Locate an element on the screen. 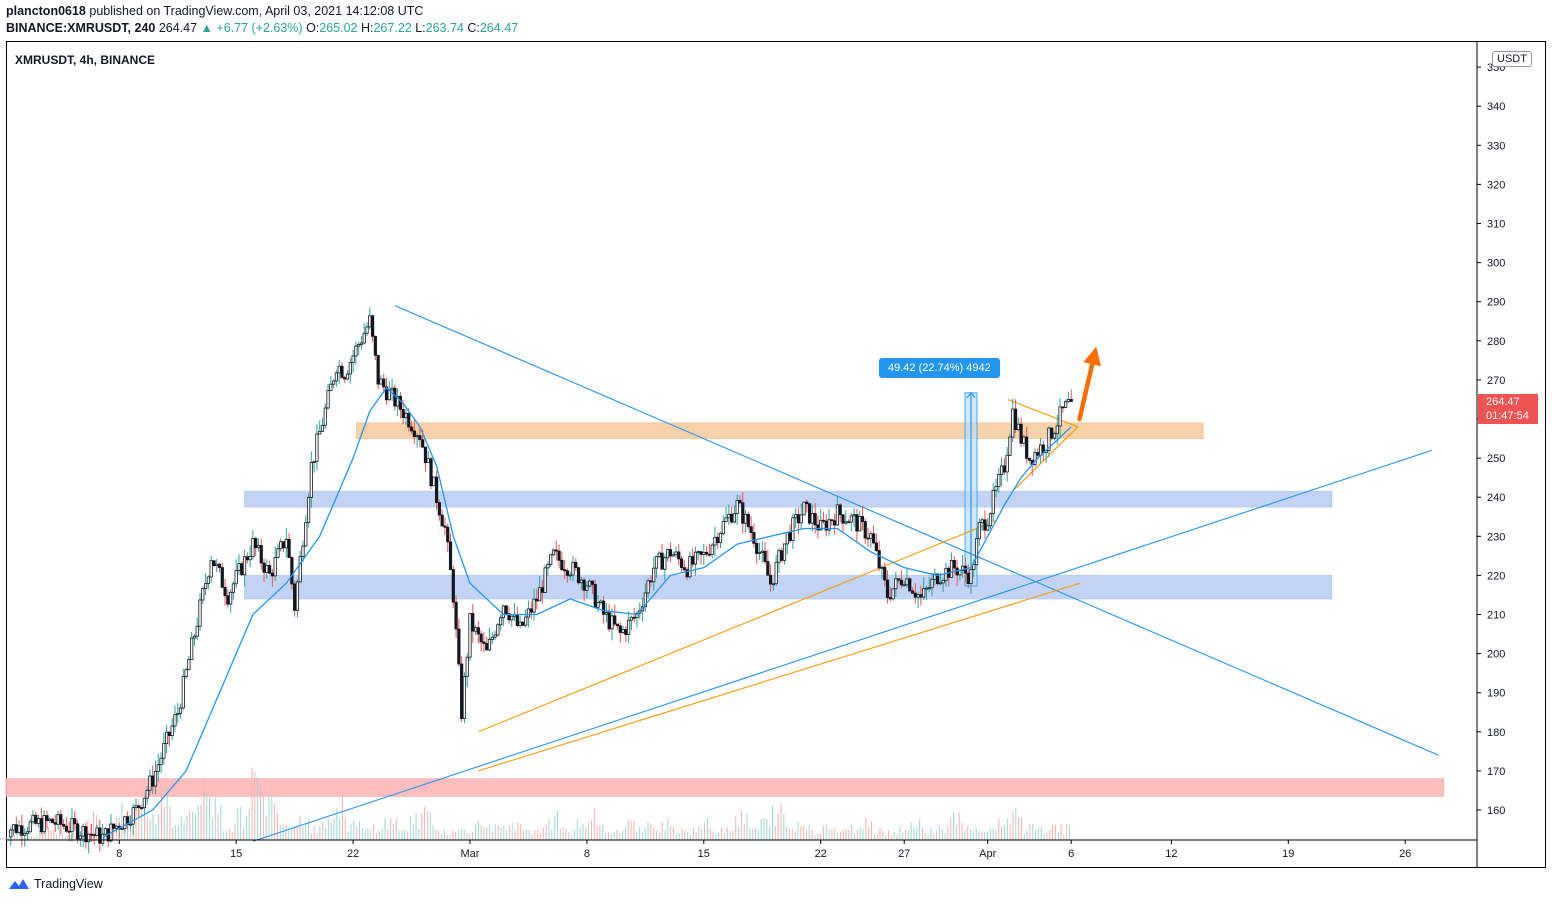 Image resolution: width=1552 pixels, height=904 pixels. open-value: 265.02 is located at coordinates (338, 28).